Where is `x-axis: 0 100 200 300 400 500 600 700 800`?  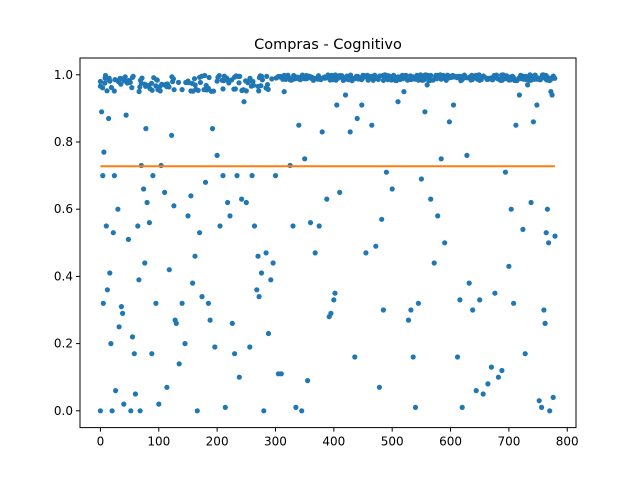 x-axis: 0 100 200 300 400 500 600 700 800 is located at coordinates (338, 438).